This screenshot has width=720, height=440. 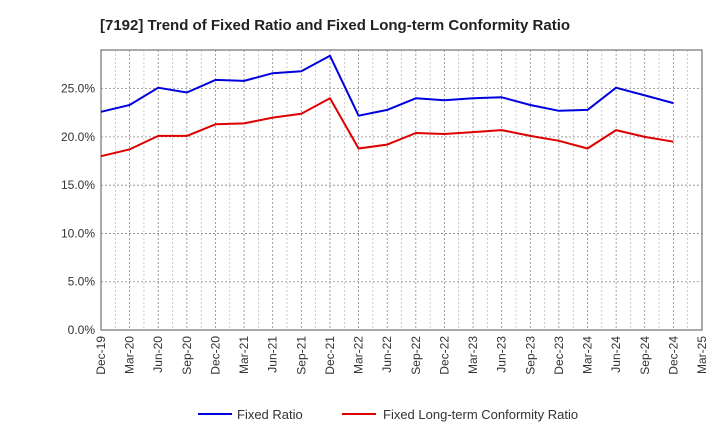 What do you see at coordinates (270, 414) in the screenshot?
I see `legend-label-1: Fixed Ratio` at bounding box center [270, 414].